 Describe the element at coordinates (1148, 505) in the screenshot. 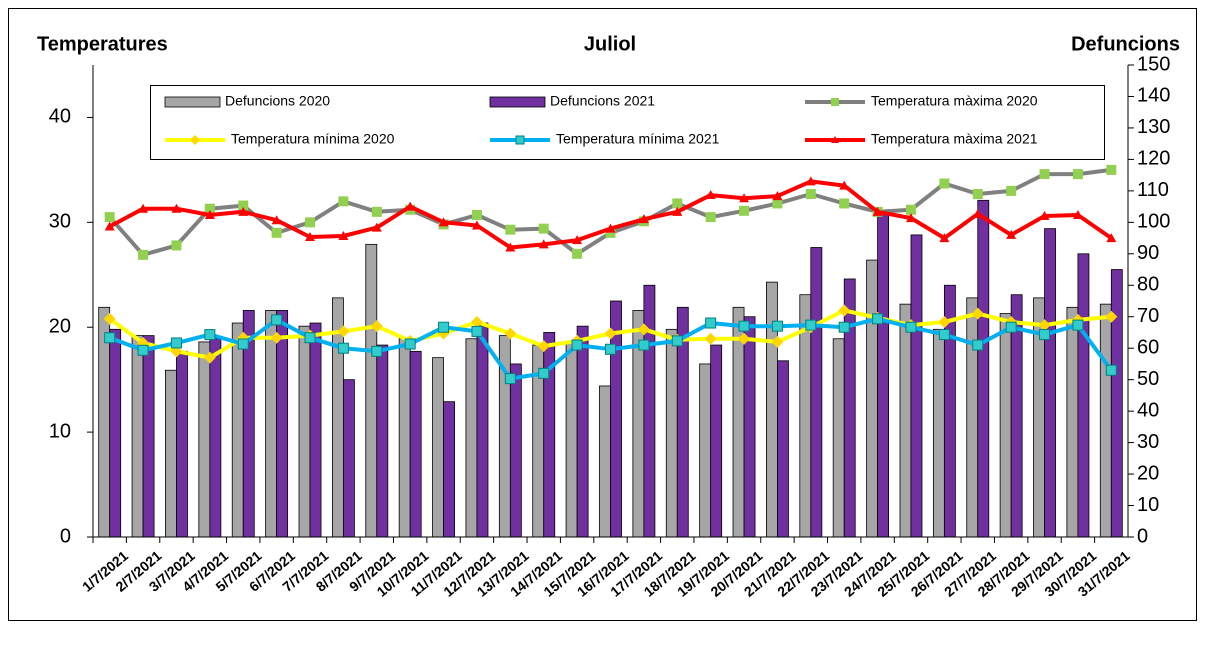

I see `y2-tick-label: 10` at that location.